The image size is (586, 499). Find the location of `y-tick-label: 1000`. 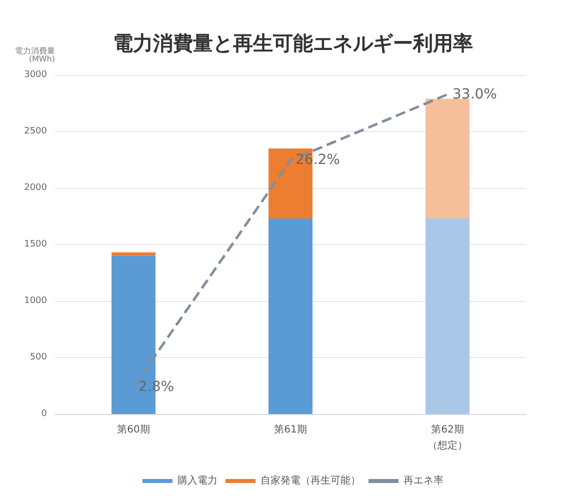

y-tick-label: 1000 is located at coordinates (36, 301).